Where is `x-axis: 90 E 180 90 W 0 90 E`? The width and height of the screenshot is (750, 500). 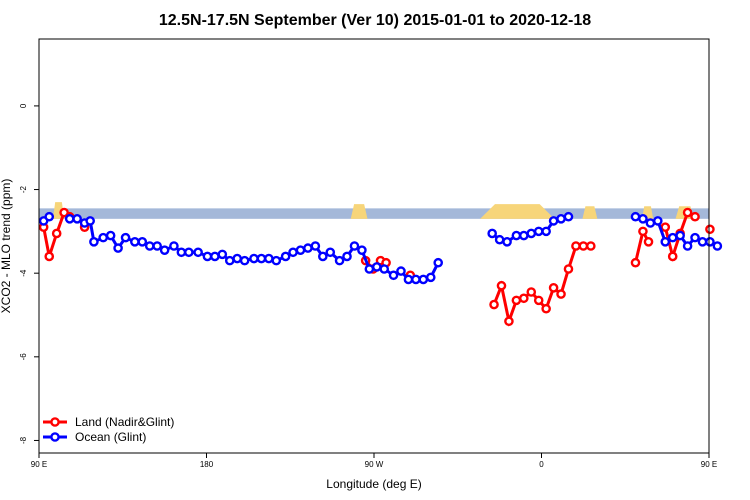
x-axis: 90 E 180 90 W 0 90 E is located at coordinates (374, 461).